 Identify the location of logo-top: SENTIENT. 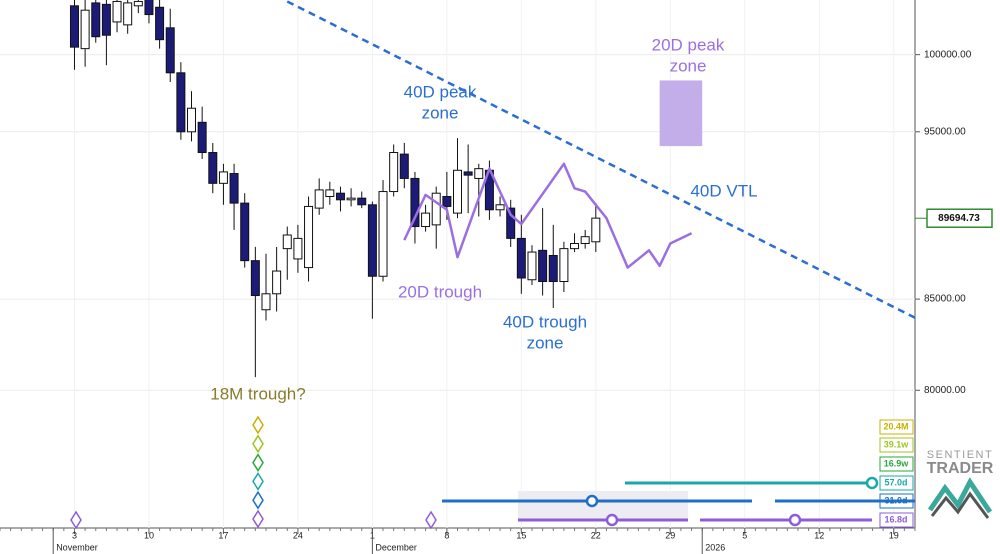
(960, 455).